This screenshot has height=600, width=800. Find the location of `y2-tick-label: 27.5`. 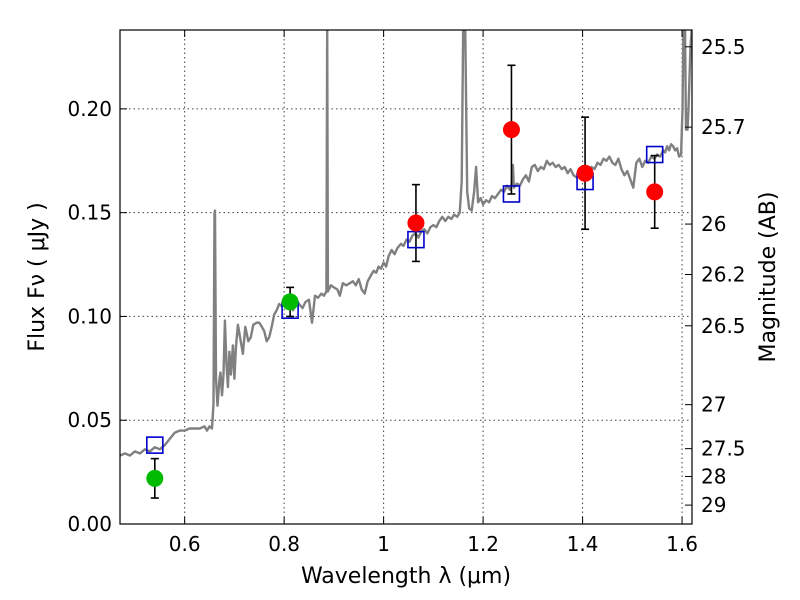

y2-tick-label: 27.5 is located at coordinates (723, 449).